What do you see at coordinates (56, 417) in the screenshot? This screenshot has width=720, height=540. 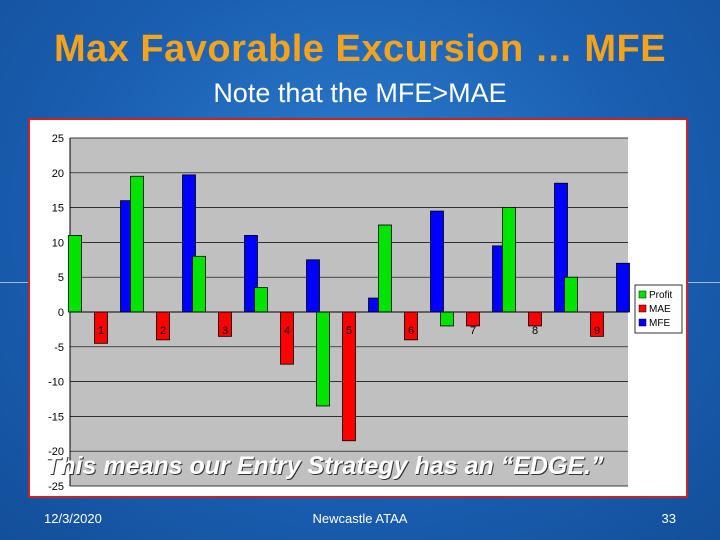 I see `y-tick-label: -15` at bounding box center [56, 417].